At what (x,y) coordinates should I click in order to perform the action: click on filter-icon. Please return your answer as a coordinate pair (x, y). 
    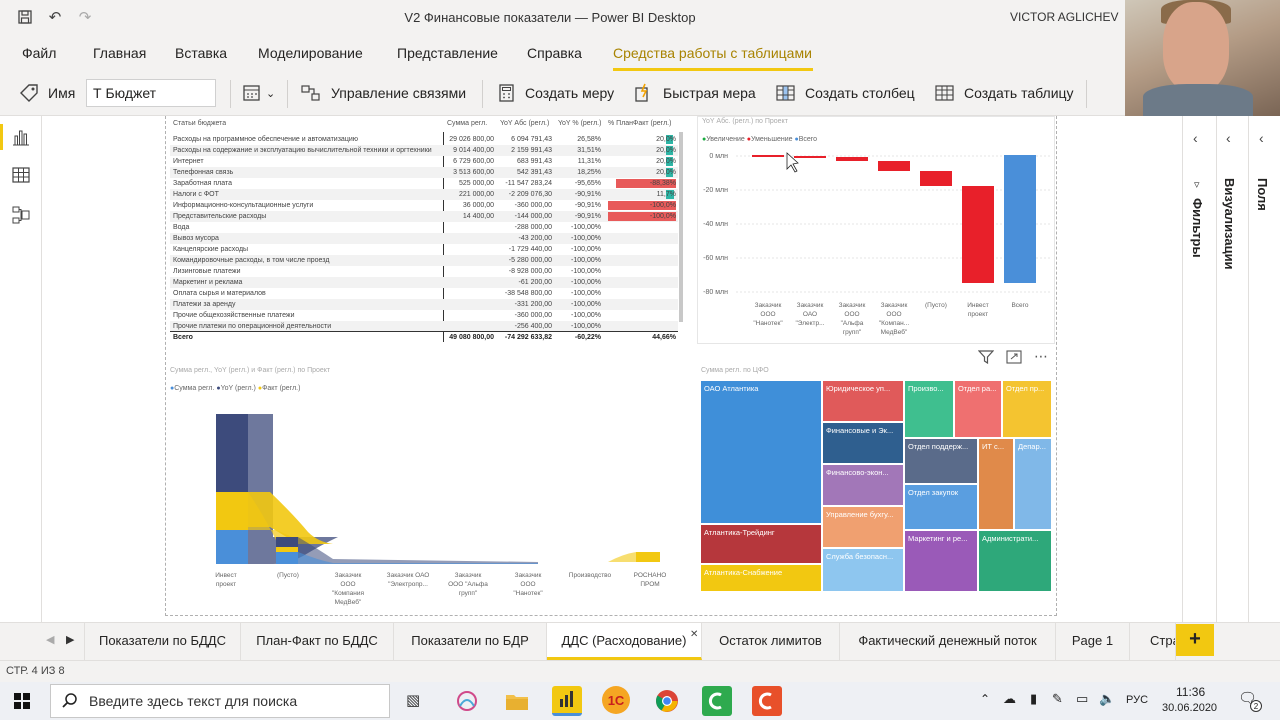
    Looking at the image, I should click on (986, 358).